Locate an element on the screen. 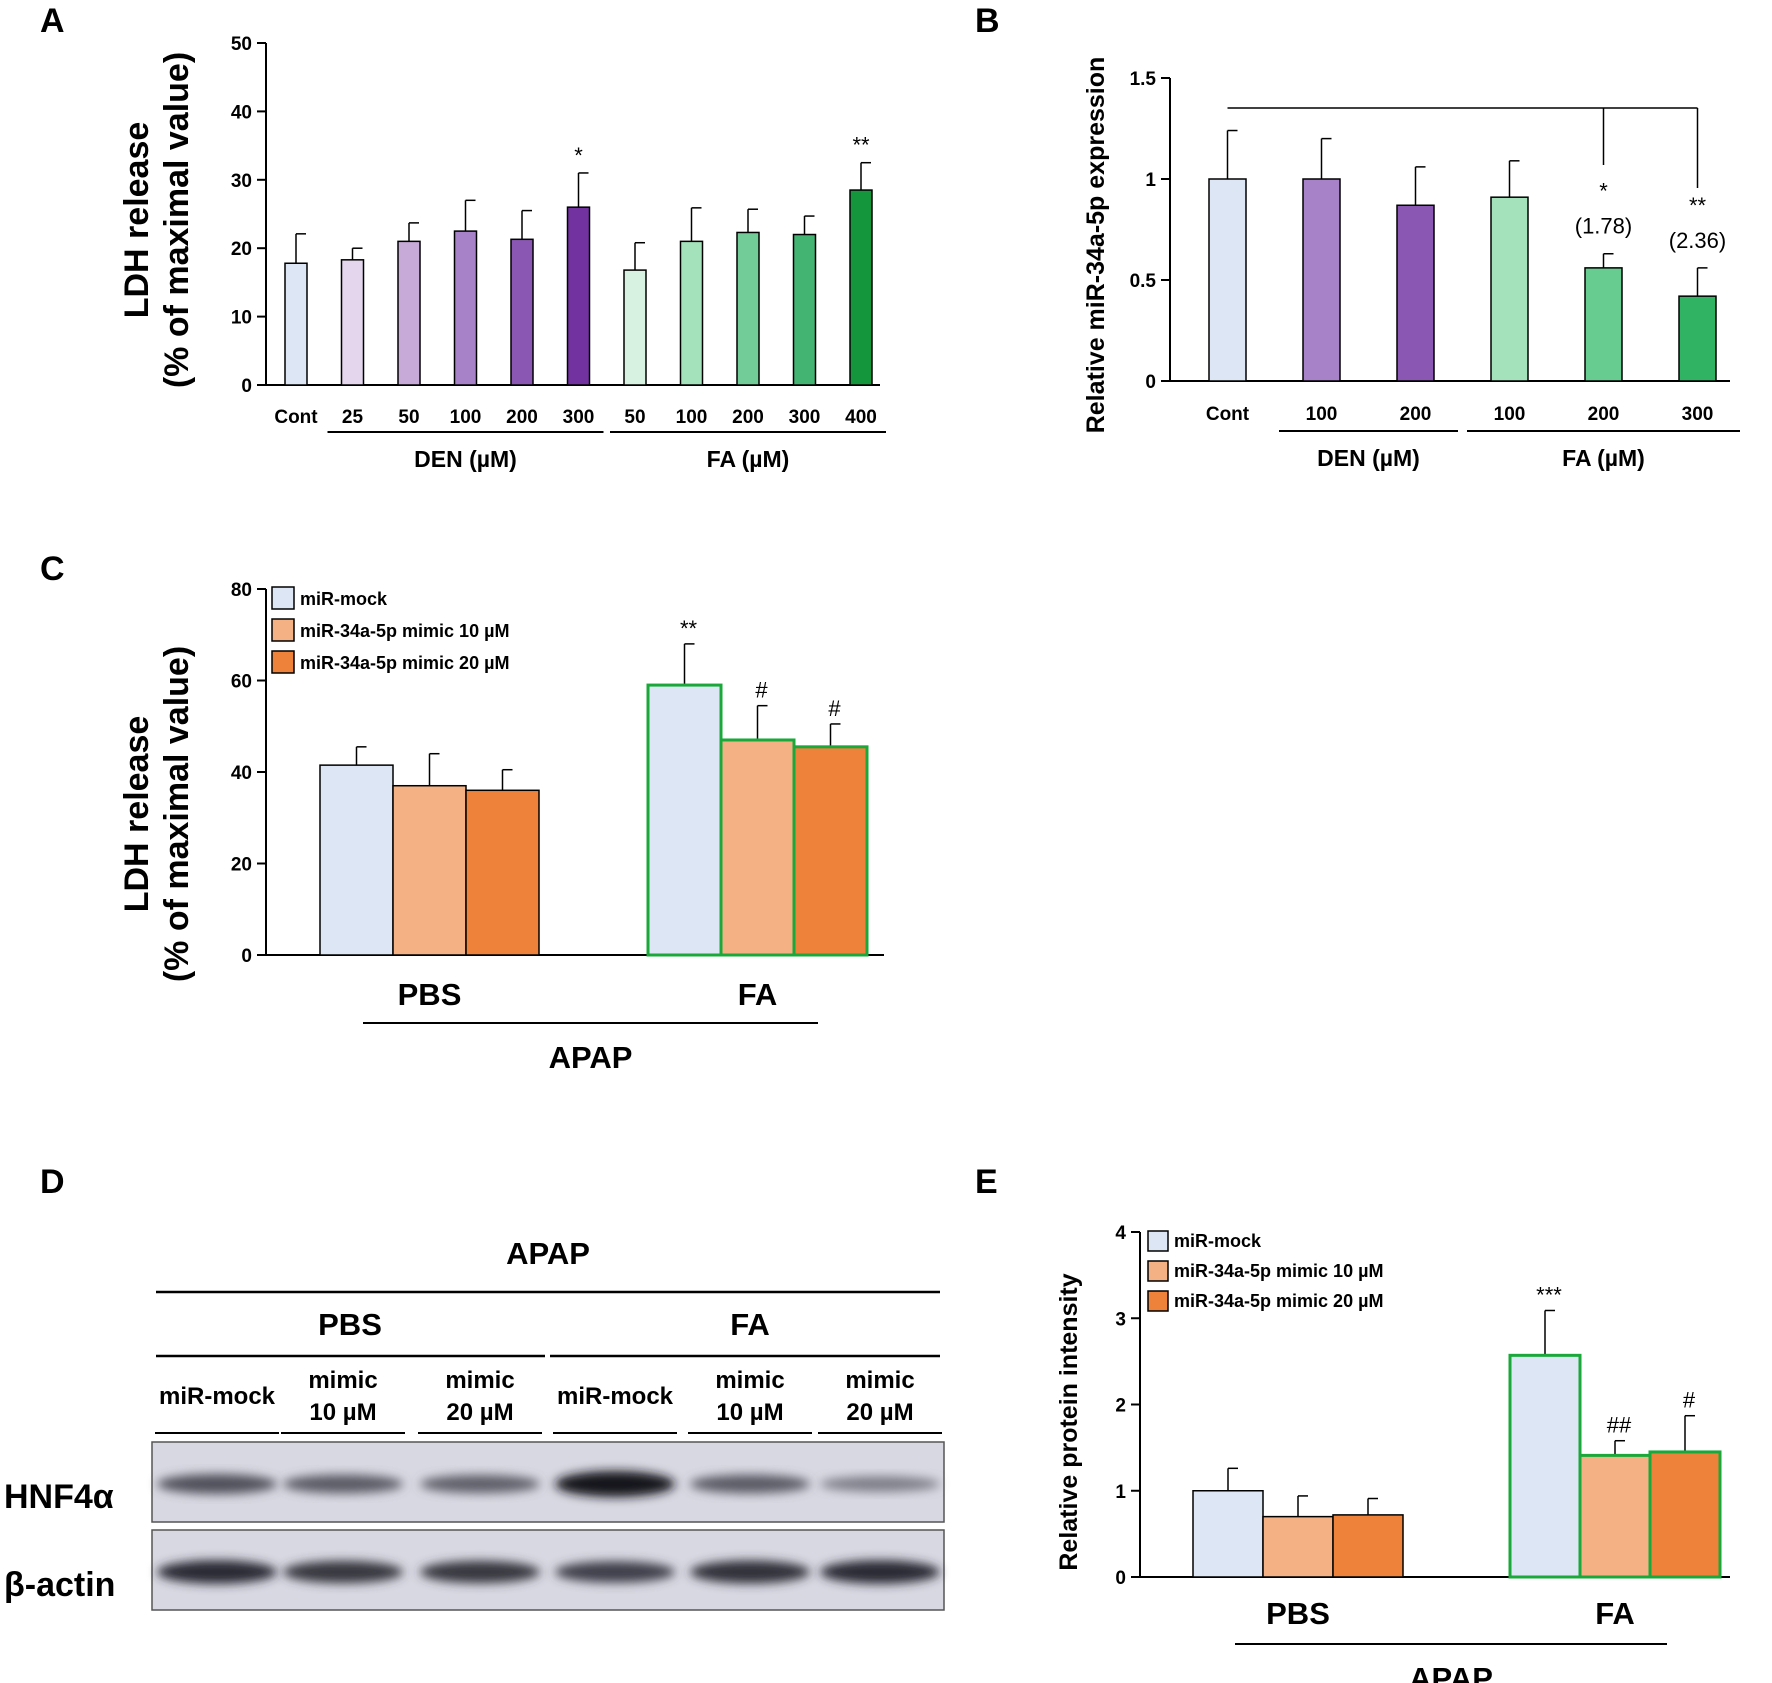 The height and width of the screenshot is (1683, 1772). chart-b-tick-label: Cont is located at coordinates (1228, 414).